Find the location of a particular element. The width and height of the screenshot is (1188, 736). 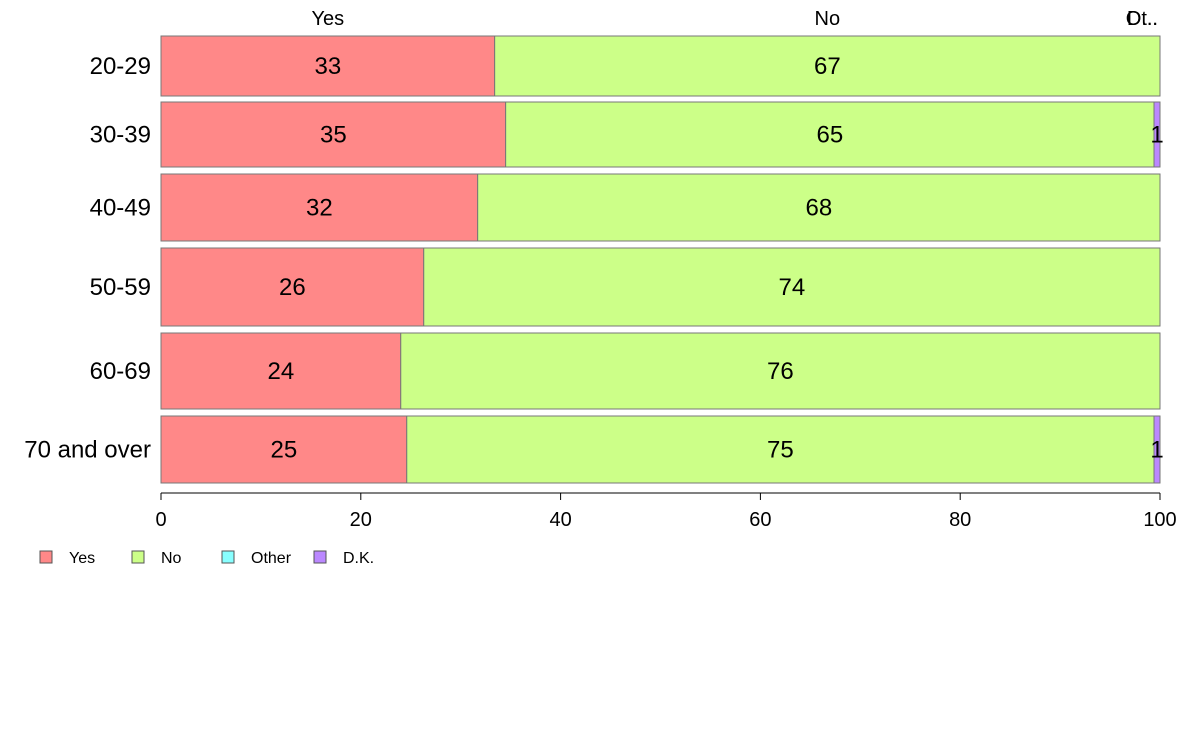

data-label: 67 is located at coordinates (827, 66).